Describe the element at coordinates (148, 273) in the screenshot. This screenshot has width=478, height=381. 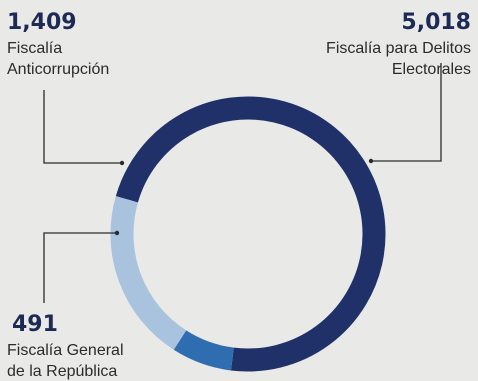
I see `donut-slice-anticorrupcion` at that location.